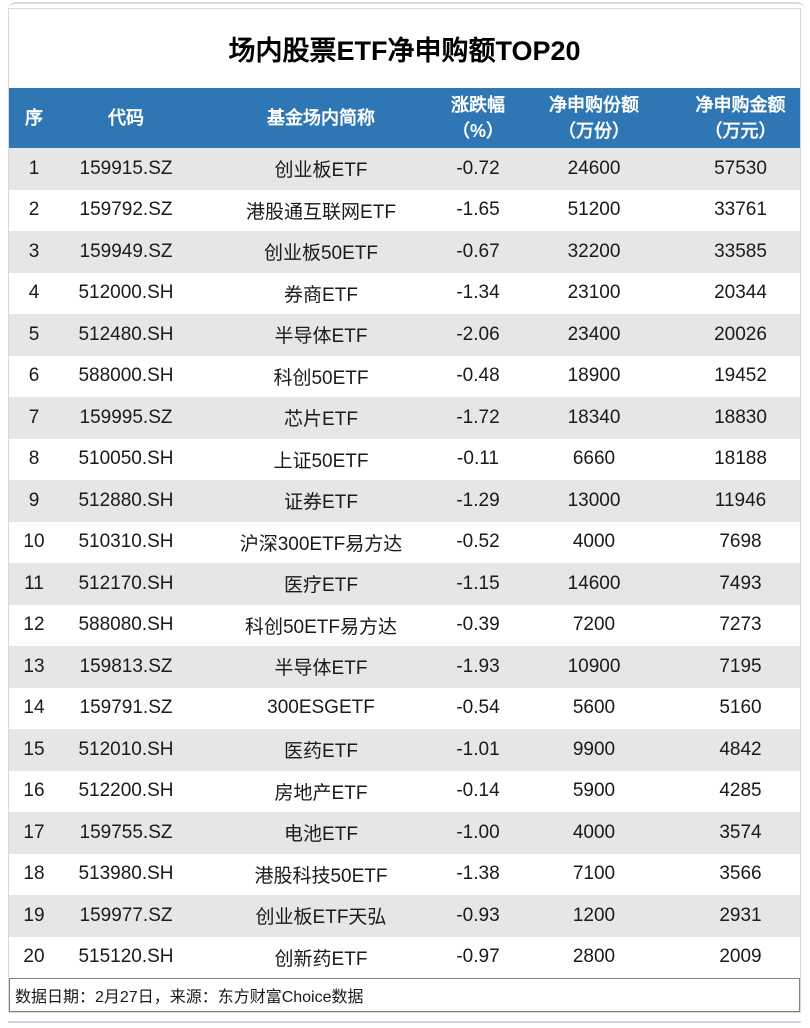  Describe the element at coordinates (126, 334) in the screenshot. I see `cell-code: 512480.SH` at that location.